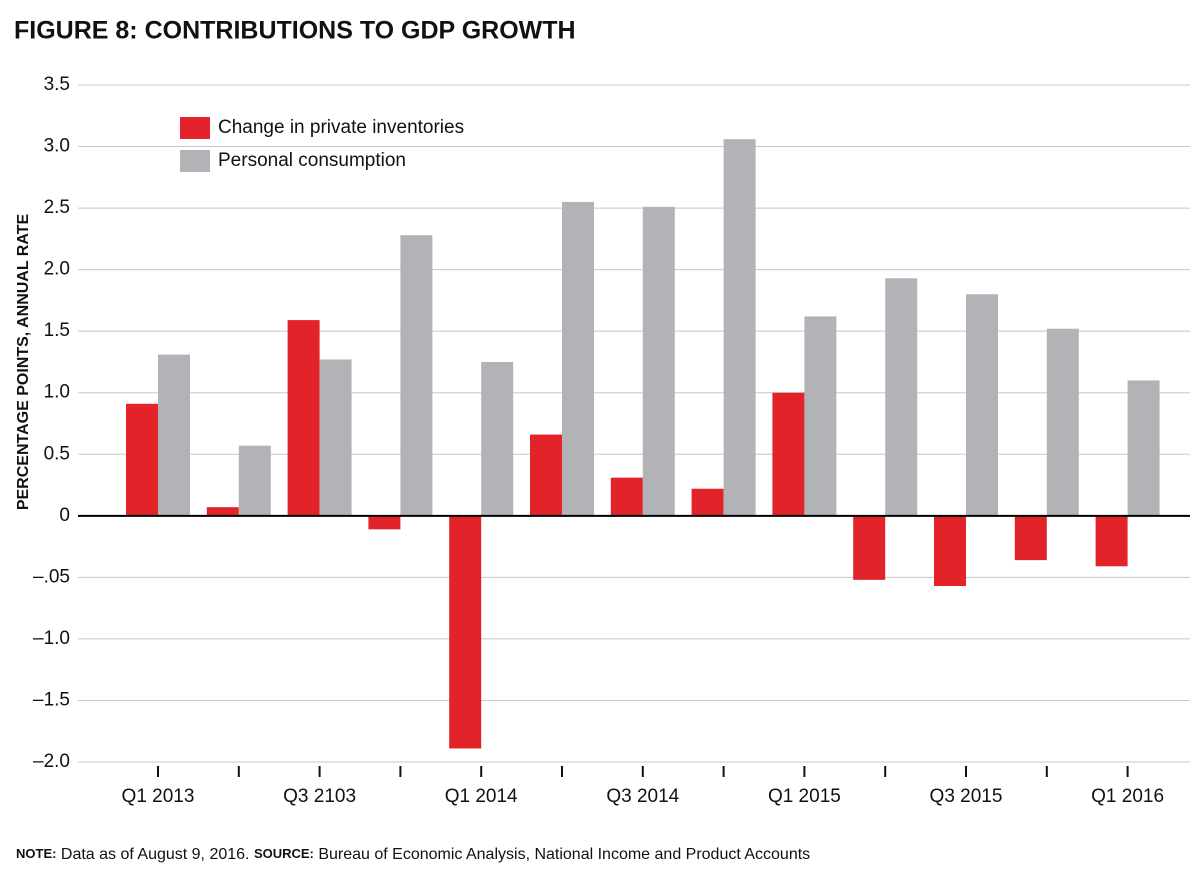 The width and height of the screenshot is (1200, 874). I want to click on legend-label: Personal consumption, so click(312, 160).